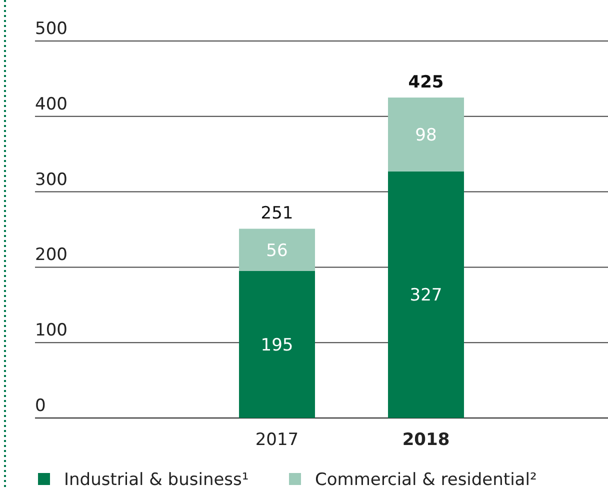 This screenshot has height=489, width=608. Describe the element at coordinates (51, 180) in the screenshot. I see `y-tick-label: 300` at that location.